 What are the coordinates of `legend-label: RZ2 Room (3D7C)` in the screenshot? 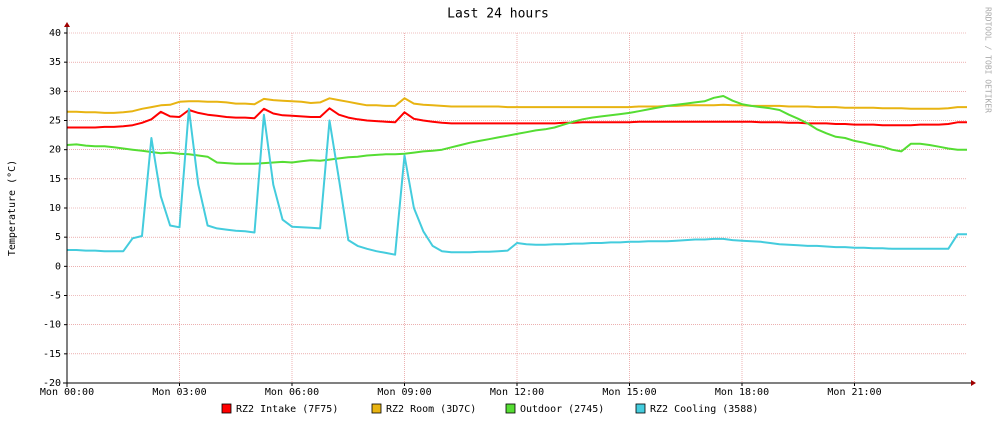 It's located at (431, 409).